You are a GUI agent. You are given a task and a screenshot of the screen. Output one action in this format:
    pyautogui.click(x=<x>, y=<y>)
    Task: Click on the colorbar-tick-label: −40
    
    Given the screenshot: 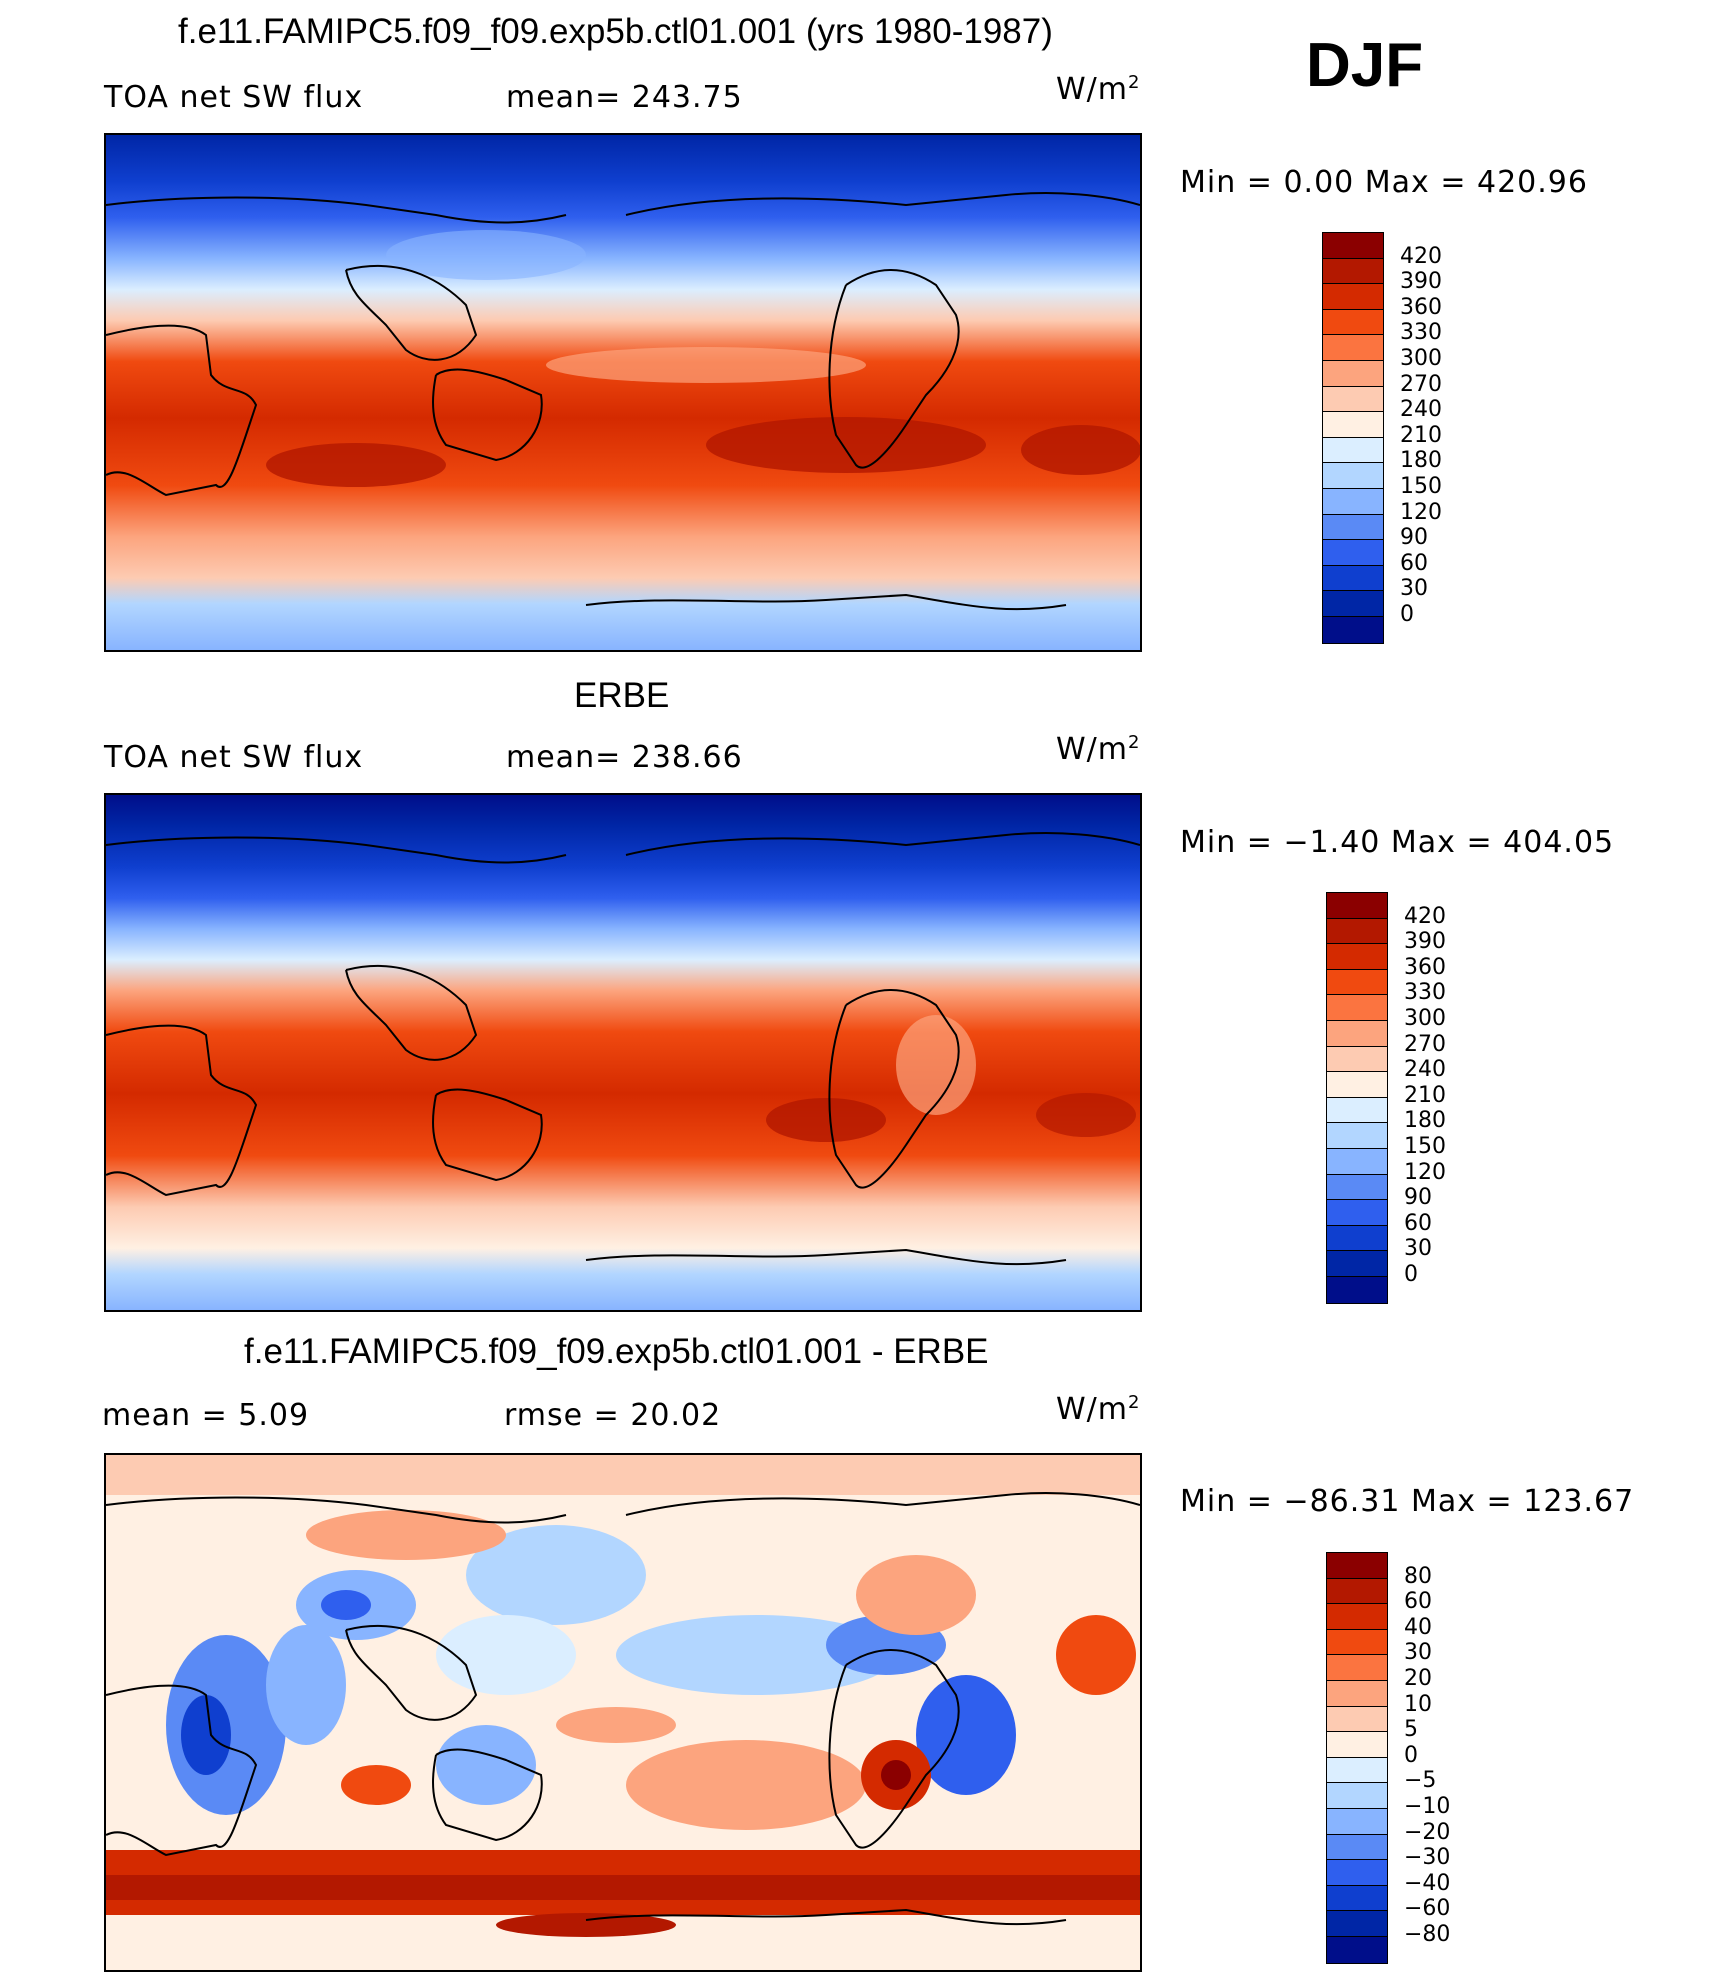 What is the action you would take?
    pyautogui.click(x=1427, y=1883)
    